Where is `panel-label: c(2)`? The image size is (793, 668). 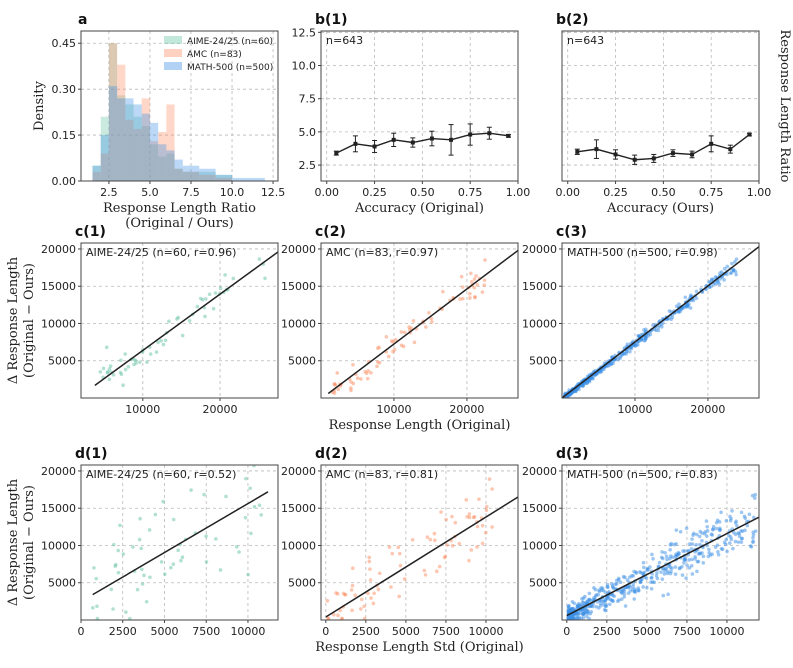
panel-label: c(2) is located at coordinates (330, 232).